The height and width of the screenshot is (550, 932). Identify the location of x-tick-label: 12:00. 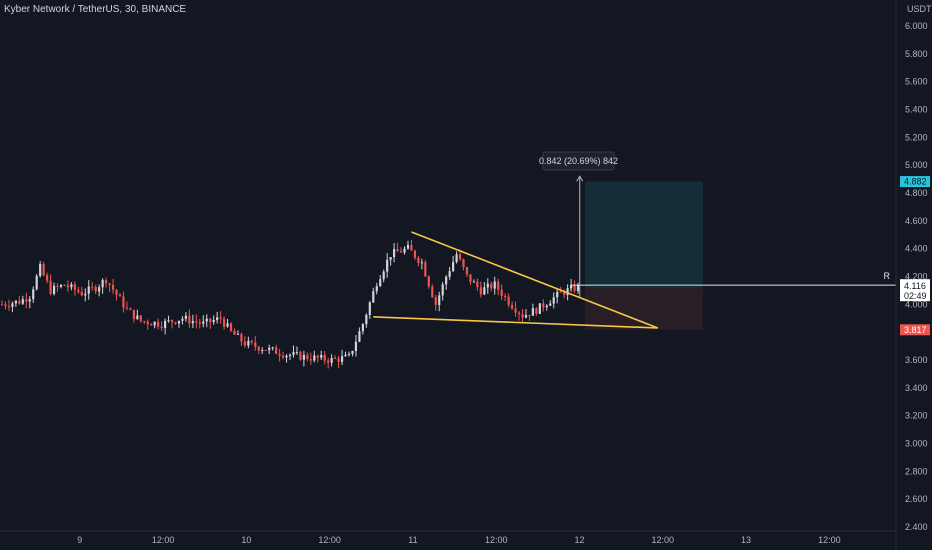
(496, 540).